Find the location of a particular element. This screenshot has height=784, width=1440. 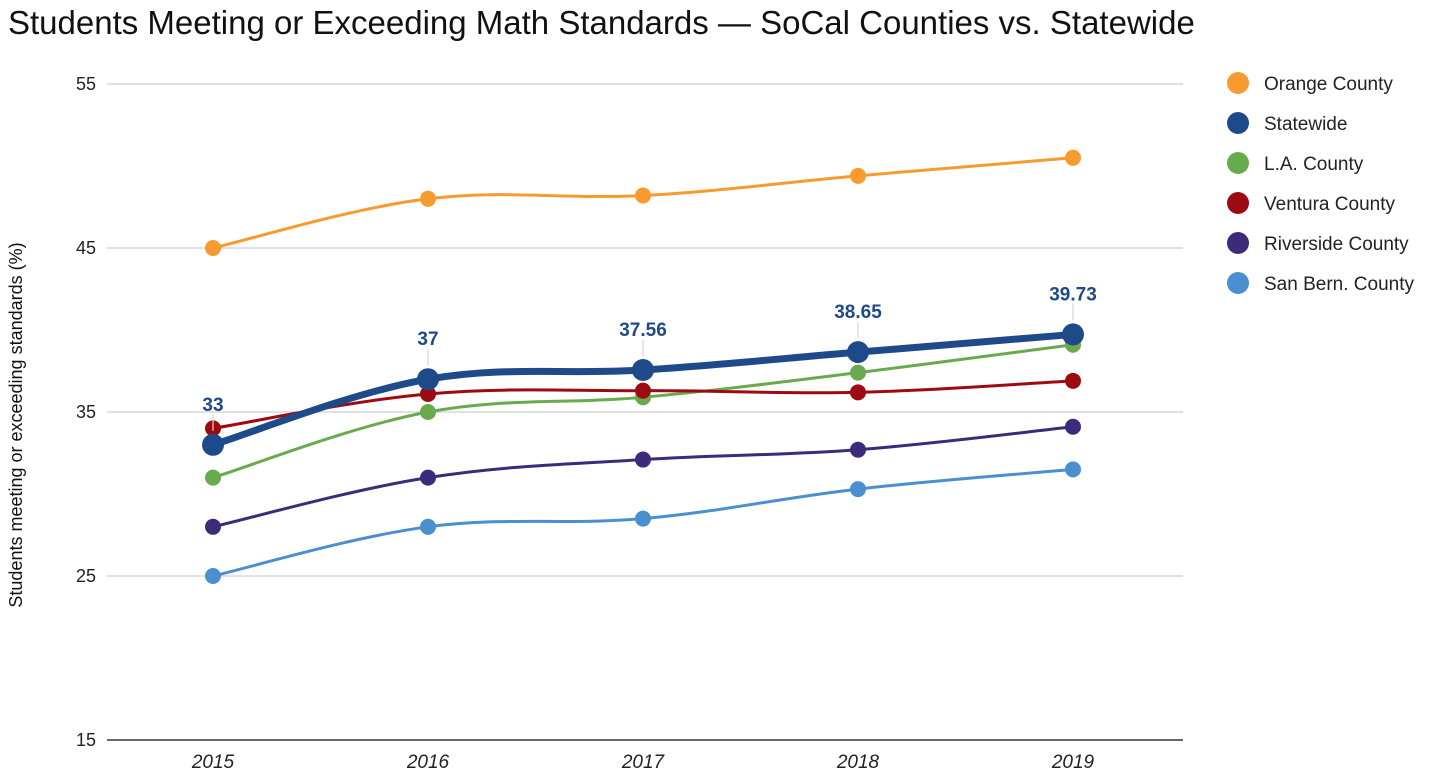

legend-label: Orange County is located at coordinates (1328, 84).